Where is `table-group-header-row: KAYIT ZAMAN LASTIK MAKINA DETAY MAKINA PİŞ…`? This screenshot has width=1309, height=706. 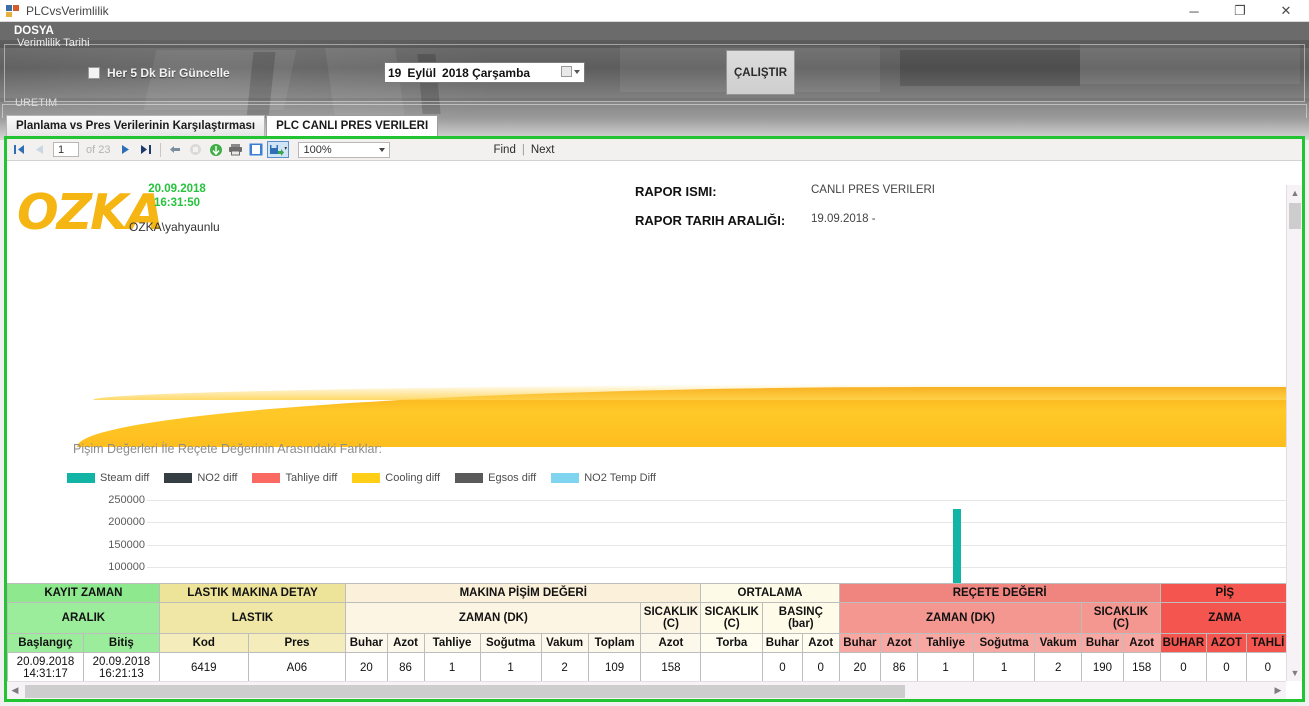 table-group-header-row: KAYIT ZAMAN LASTIK MAKINA DETAY MAKINA PİŞ… is located at coordinates (646, 593).